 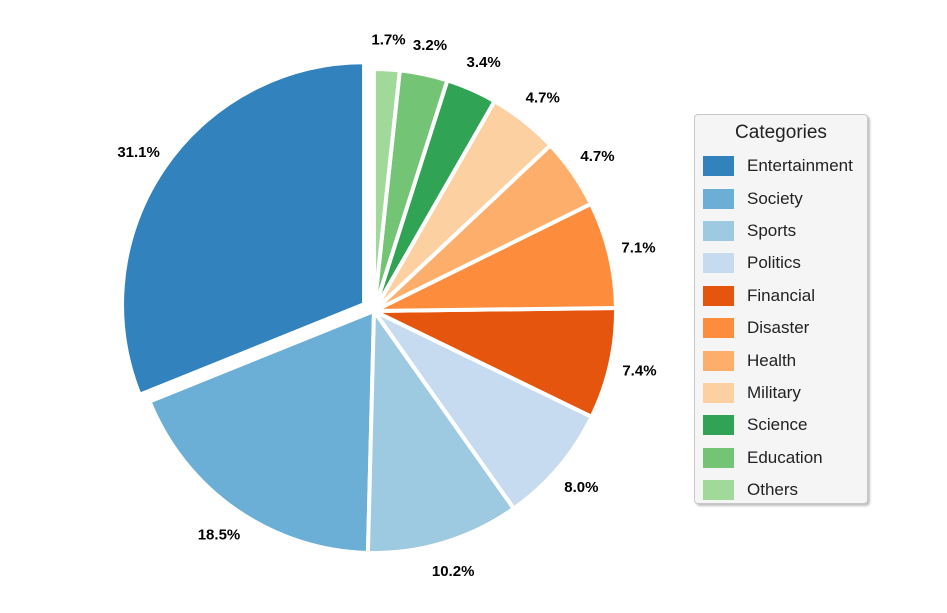 I want to click on pie-slice-society, so click(x=261, y=432).